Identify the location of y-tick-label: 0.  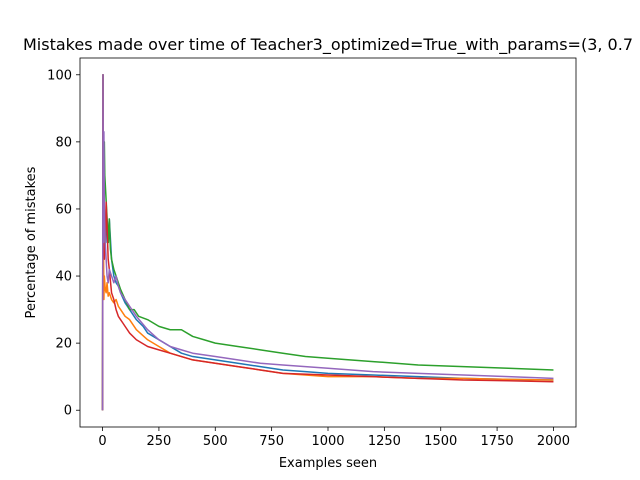
(68, 411).